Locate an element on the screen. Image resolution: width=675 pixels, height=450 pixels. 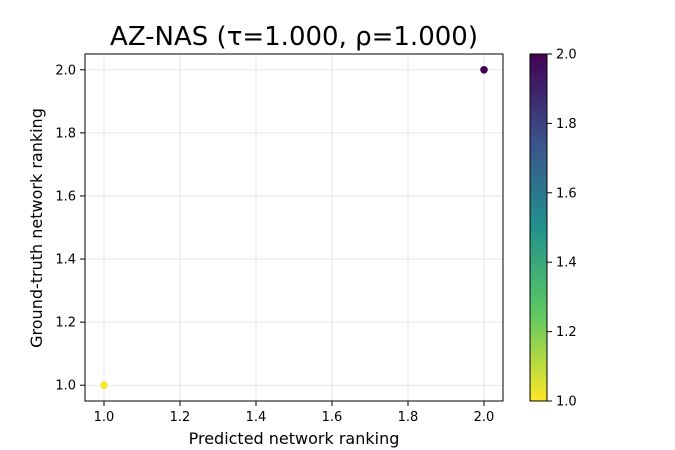
y-tick-label: 2.0 is located at coordinates (65, 70).